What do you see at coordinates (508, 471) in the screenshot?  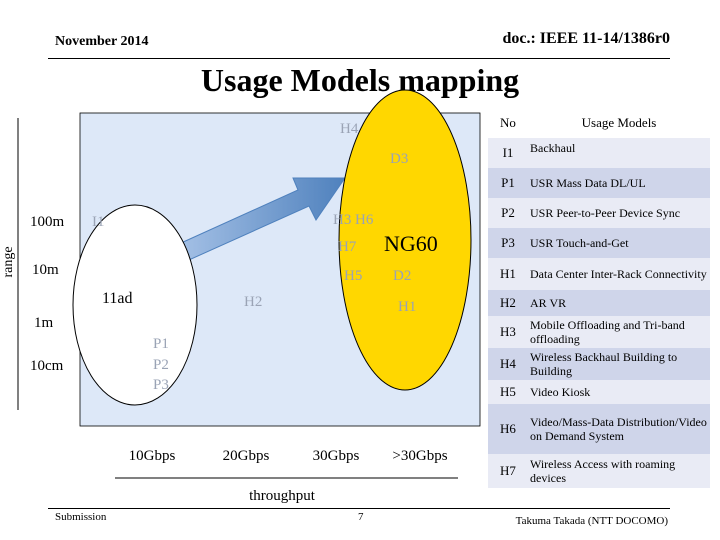 I see `row-no: H7` at bounding box center [508, 471].